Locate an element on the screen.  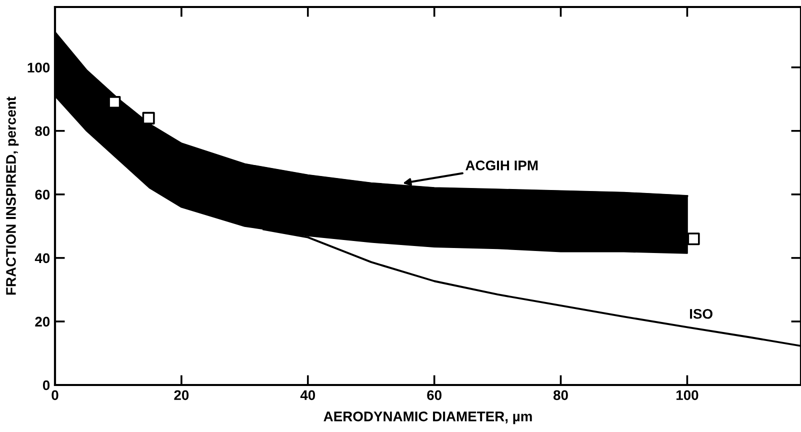
y-tick-label: 100 is located at coordinates (39, 67).